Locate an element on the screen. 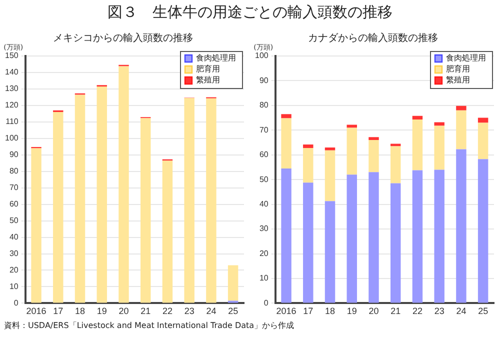 This screenshot has width=500, height=343. y-tick-label: 110 is located at coordinates (12, 121).